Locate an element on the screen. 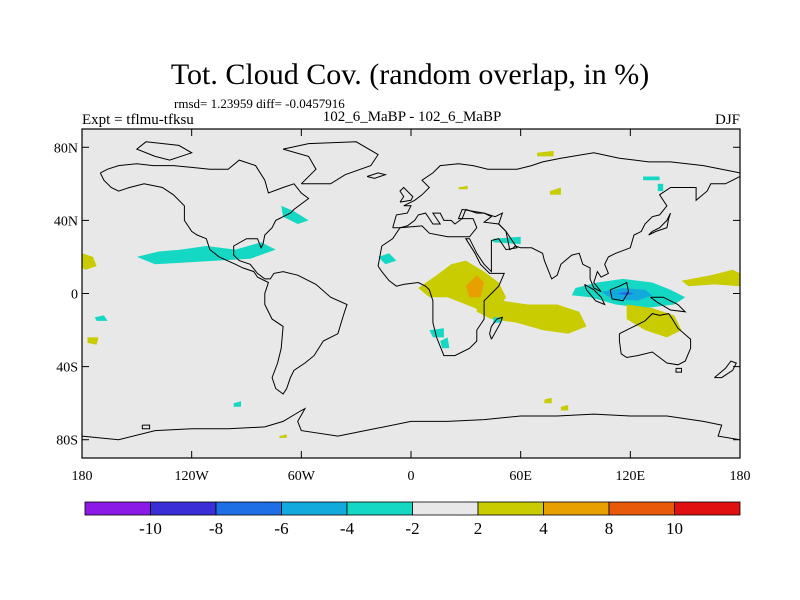 The height and width of the screenshot is (600, 800). colorbar-label: 4 is located at coordinates (543, 528).